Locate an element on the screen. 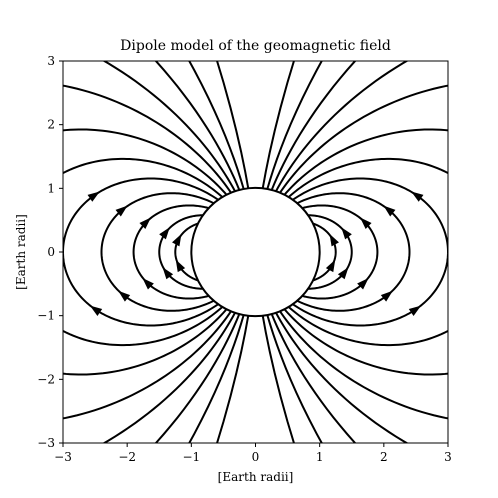 This screenshot has height=498, width=498. field-line-3-east is located at coordinates (353, 252).